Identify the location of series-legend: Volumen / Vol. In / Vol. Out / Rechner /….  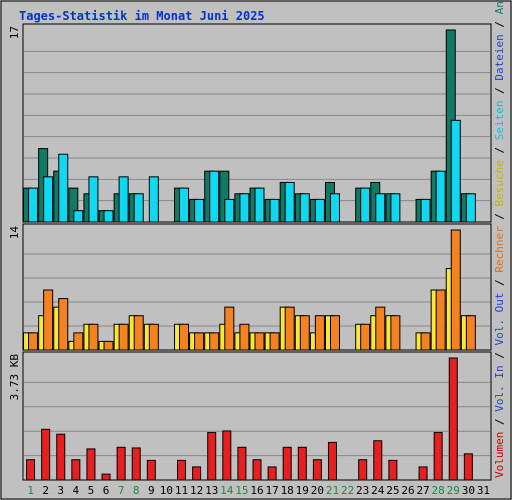
(499, 239).